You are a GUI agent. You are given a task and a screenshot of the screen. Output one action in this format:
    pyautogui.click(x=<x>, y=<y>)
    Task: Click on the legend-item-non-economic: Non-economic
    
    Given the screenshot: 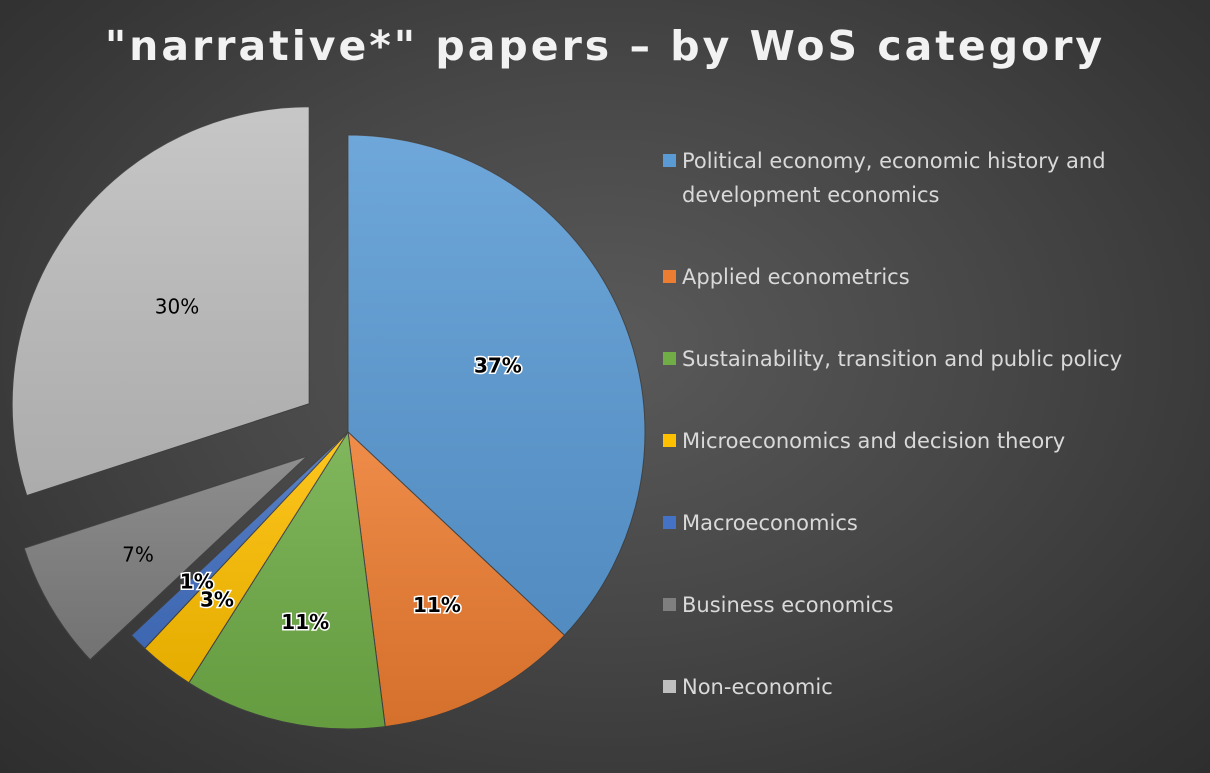 What is the action you would take?
    pyautogui.click(x=933, y=687)
    